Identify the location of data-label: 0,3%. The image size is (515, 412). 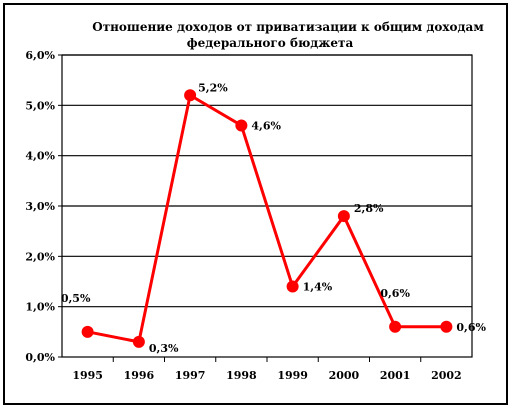
(164, 348).